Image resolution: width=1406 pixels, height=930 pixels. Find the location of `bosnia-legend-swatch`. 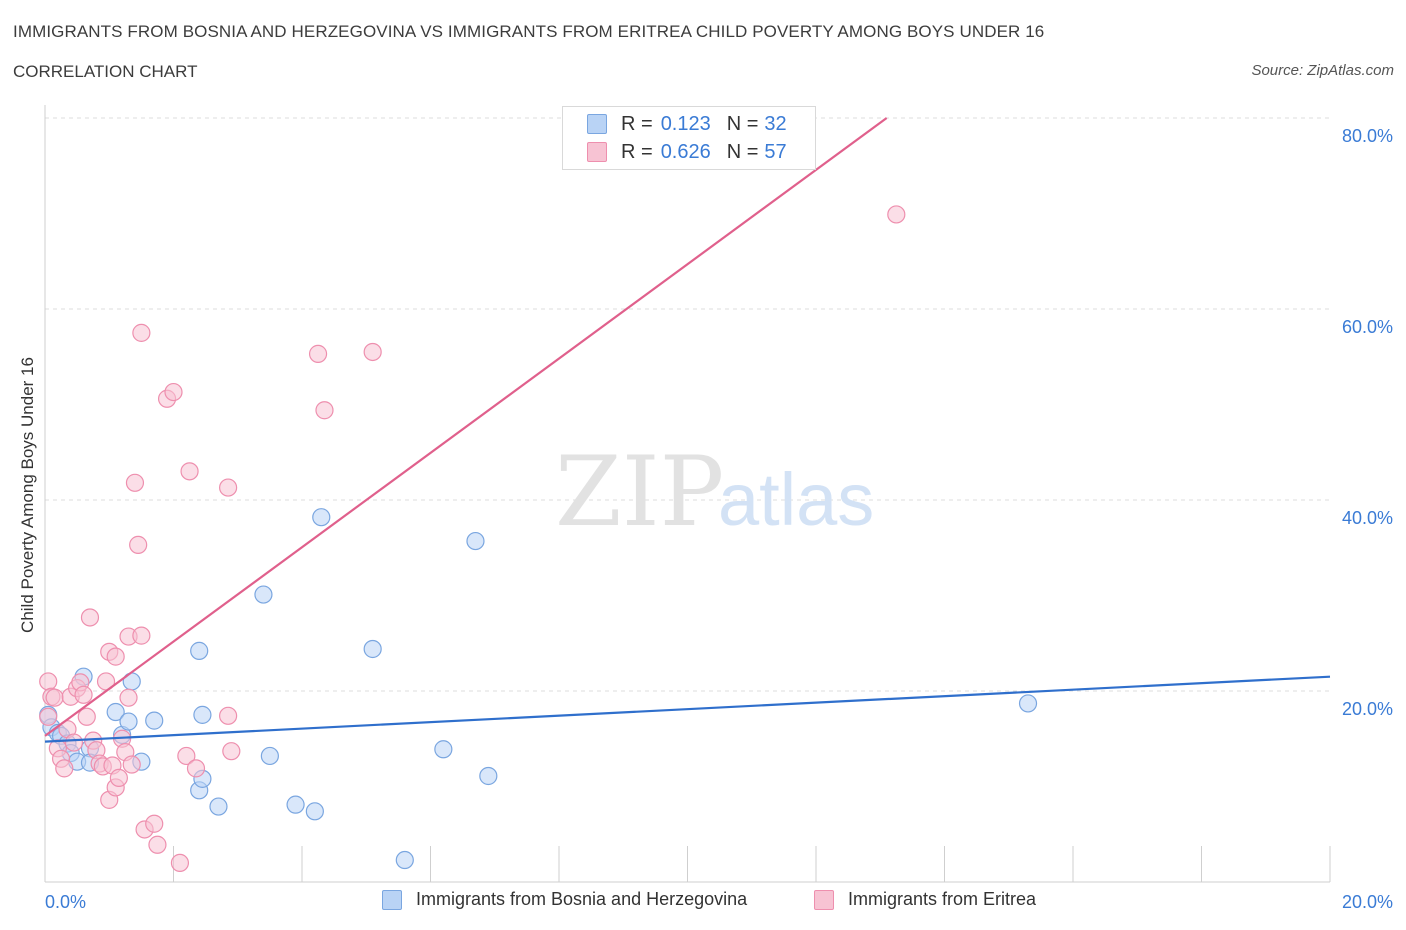

bosnia-legend-swatch is located at coordinates (392, 899).